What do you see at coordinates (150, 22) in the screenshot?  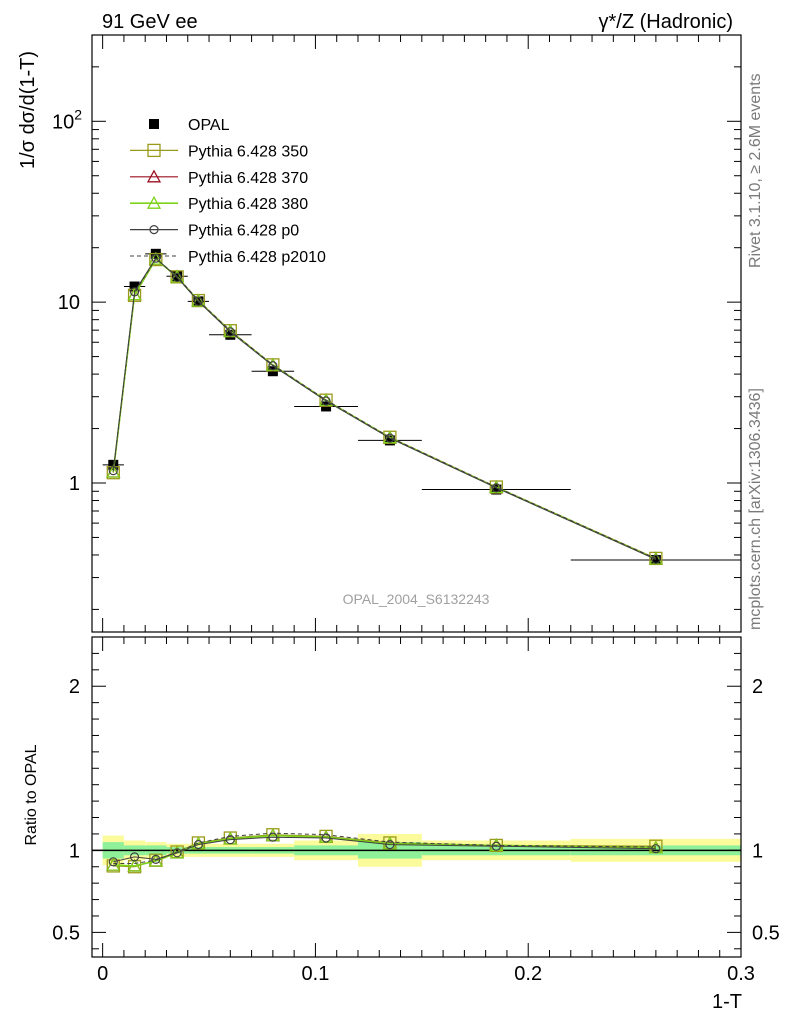 I see `title-left: 91 GeV ee` at bounding box center [150, 22].